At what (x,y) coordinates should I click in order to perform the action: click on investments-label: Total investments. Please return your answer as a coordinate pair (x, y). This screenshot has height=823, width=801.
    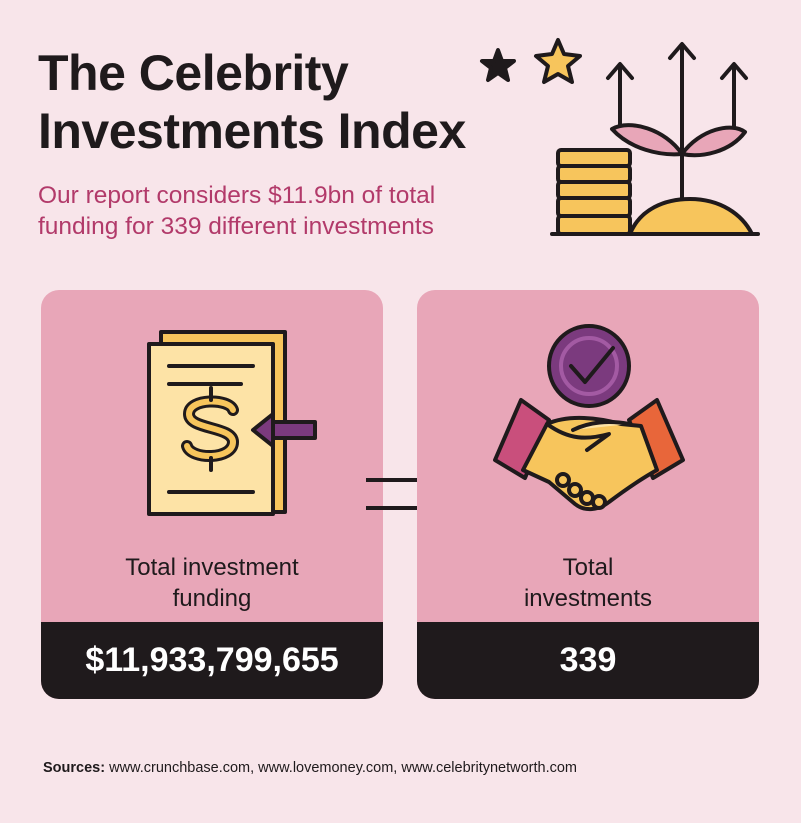
    Looking at the image, I should click on (588, 583).